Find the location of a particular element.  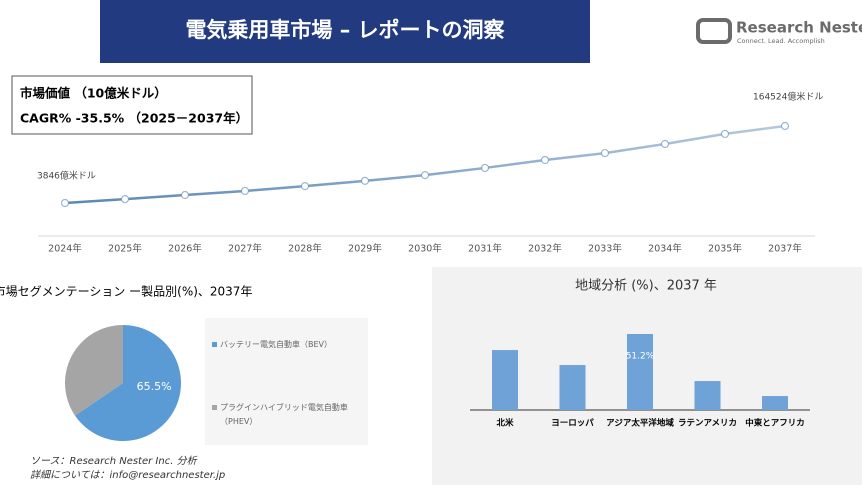

x-tick-label: 中東とアフリカ is located at coordinates (775, 423).